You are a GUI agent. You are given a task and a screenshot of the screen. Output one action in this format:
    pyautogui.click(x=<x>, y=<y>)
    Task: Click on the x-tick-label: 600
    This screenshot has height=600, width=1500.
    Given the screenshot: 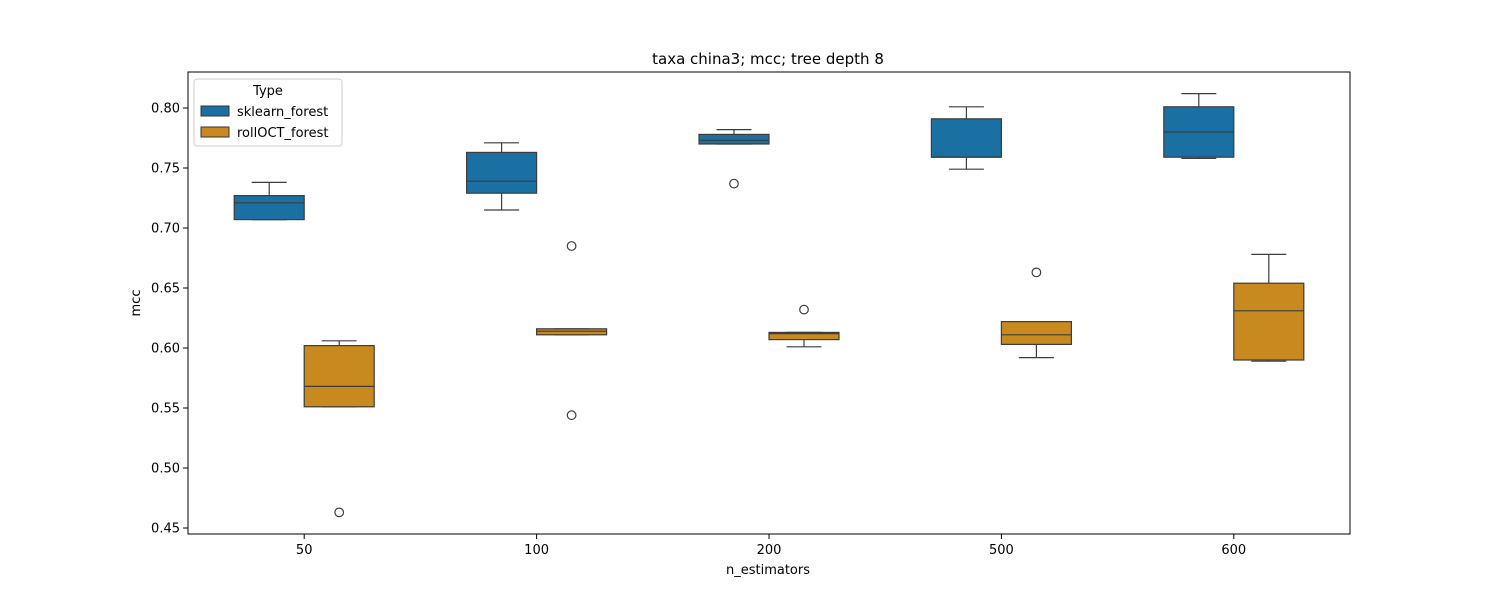 What is the action you would take?
    pyautogui.click(x=1233, y=550)
    